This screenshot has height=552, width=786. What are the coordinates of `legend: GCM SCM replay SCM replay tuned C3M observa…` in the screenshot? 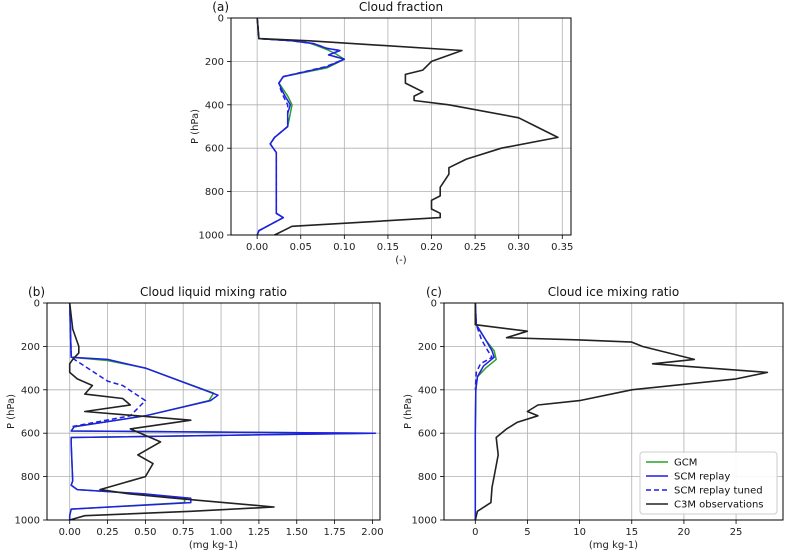 It's located at (708, 483).